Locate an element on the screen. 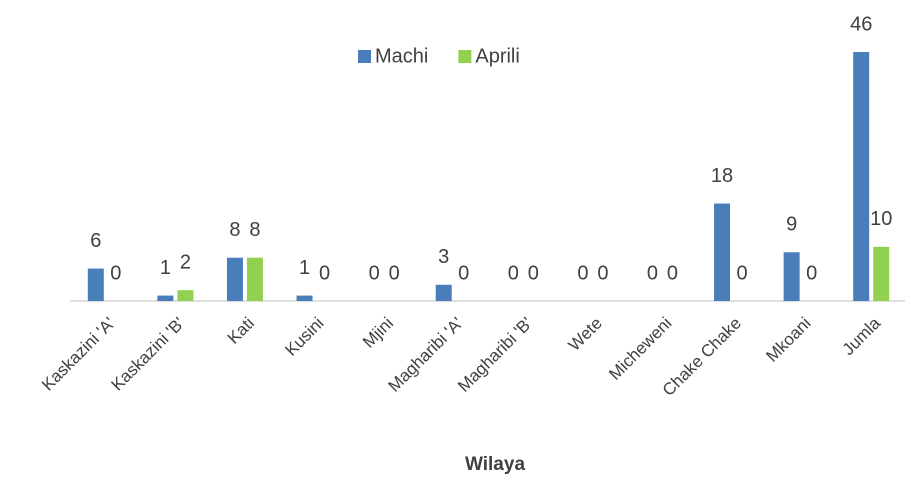  x-tick-label: Kaskazini 'A' is located at coordinates (78, 354).